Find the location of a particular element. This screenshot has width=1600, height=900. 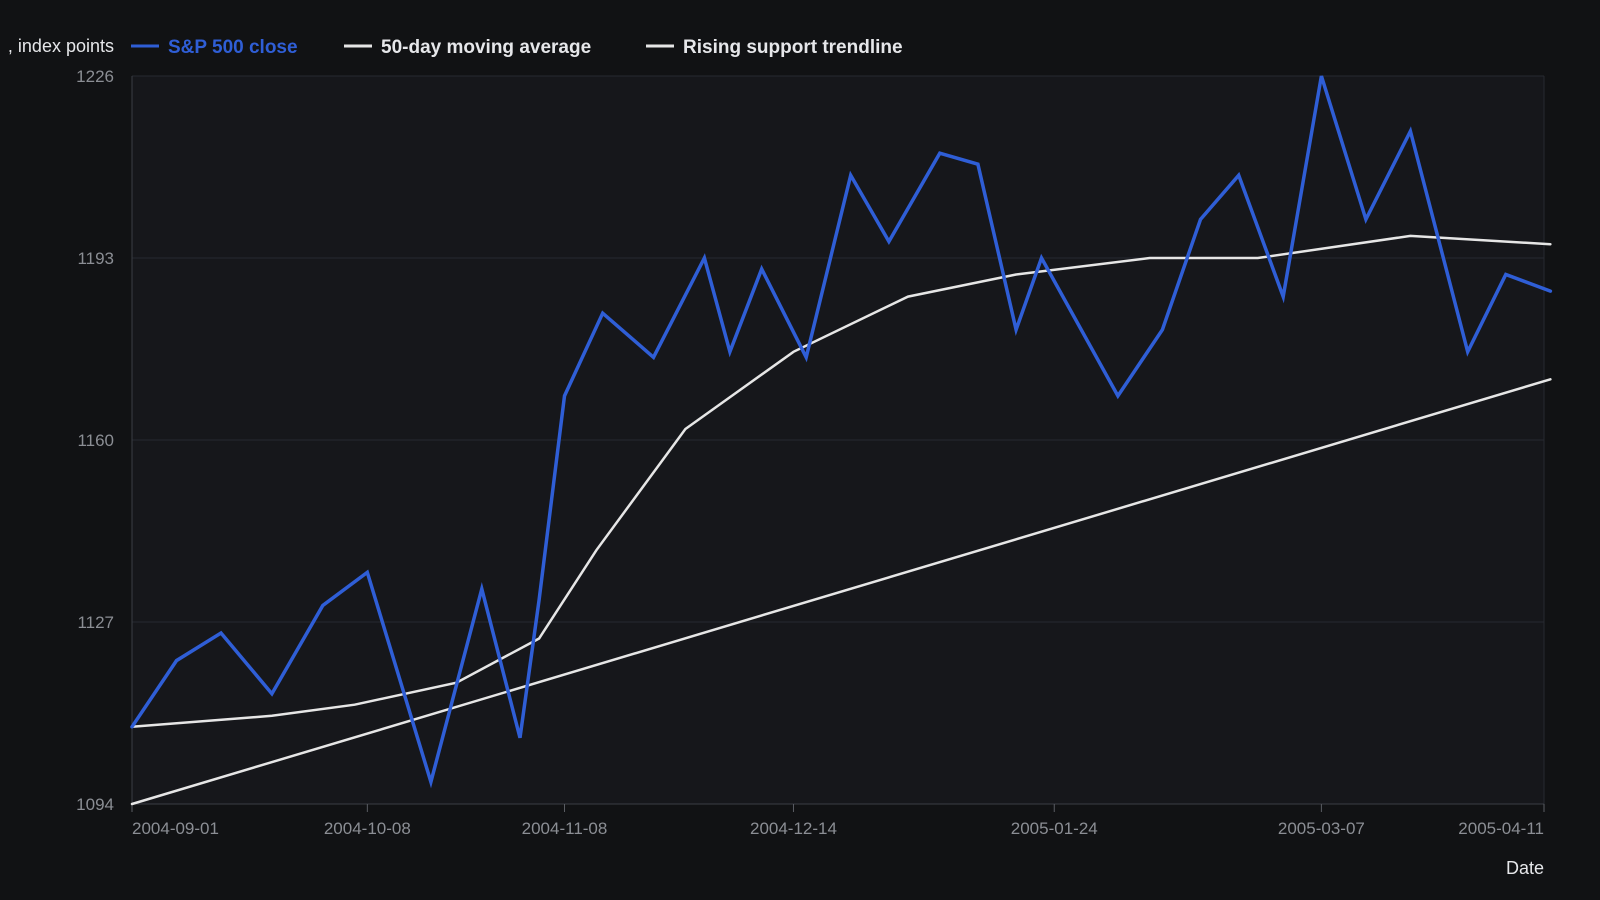

x-tick-label: 2005-03-07 is located at coordinates (1321, 828).